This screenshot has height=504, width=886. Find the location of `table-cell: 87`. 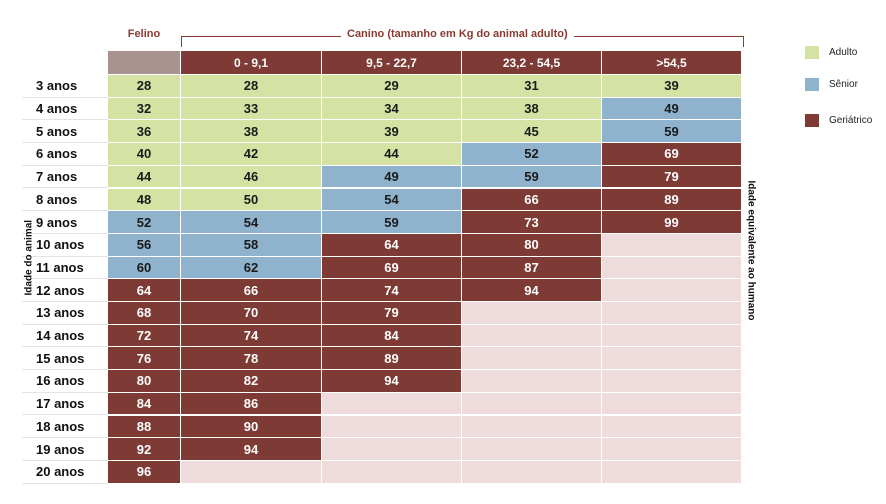

table-cell: 87 is located at coordinates (532, 268).